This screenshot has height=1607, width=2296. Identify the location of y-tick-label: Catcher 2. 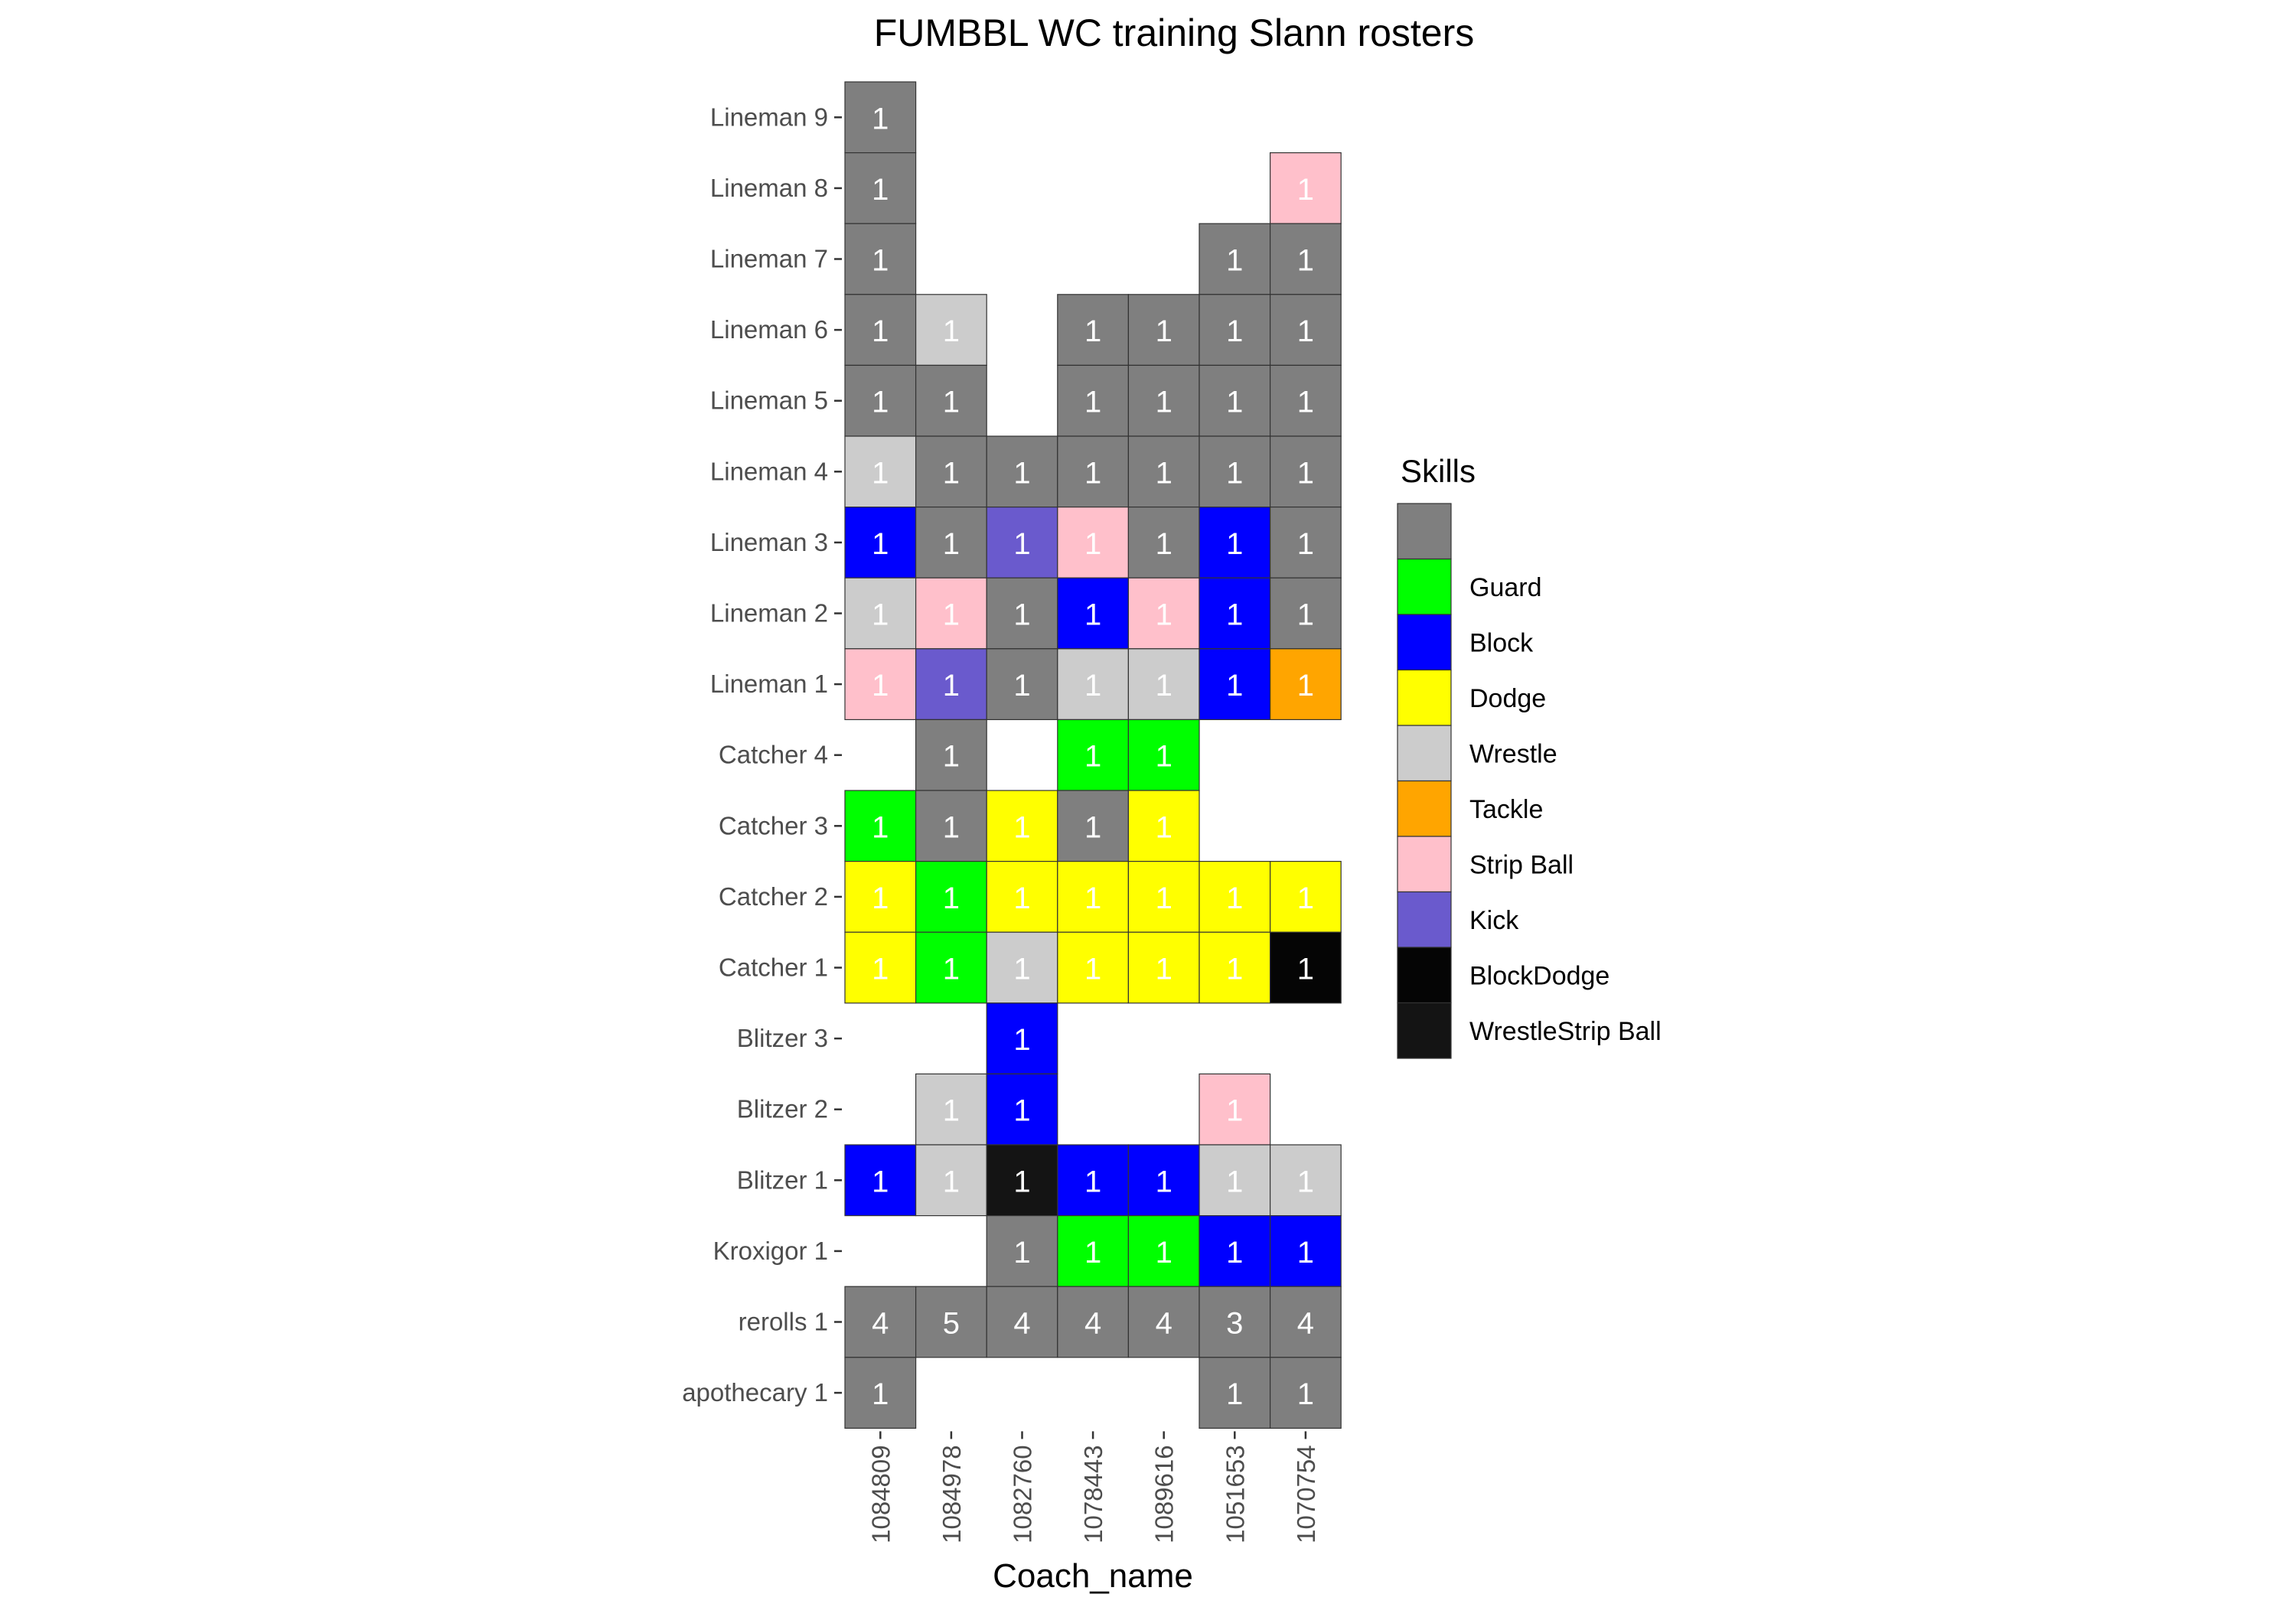
(773, 896).